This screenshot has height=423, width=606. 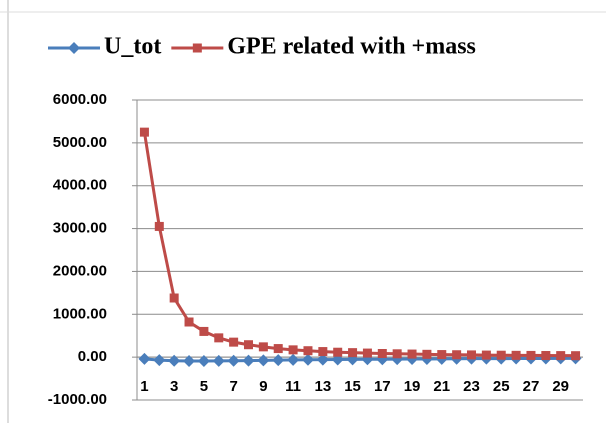 I want to click on y-tick-label: 4000.00, so click(x=80, y=185).